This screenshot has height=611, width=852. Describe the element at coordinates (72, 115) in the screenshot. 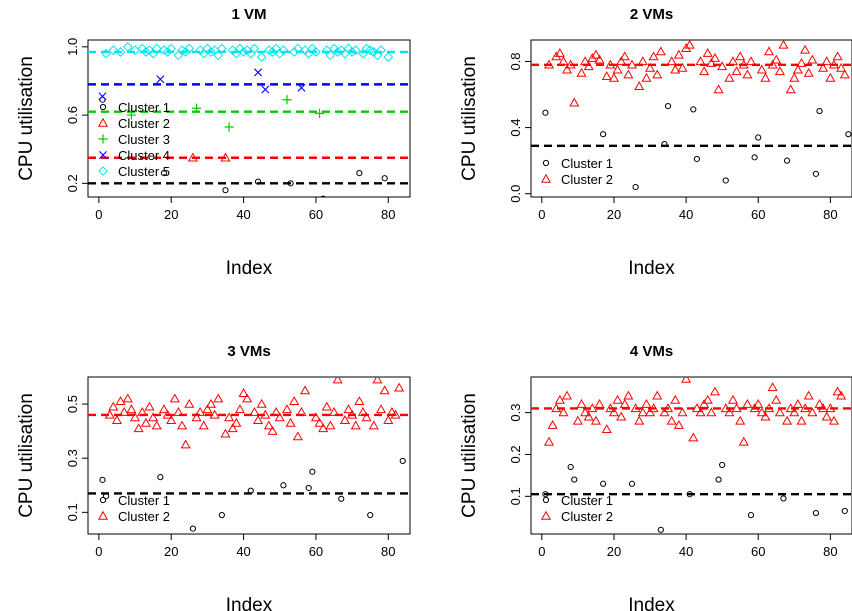

I see `y-tick-label: 0.6` at that location.